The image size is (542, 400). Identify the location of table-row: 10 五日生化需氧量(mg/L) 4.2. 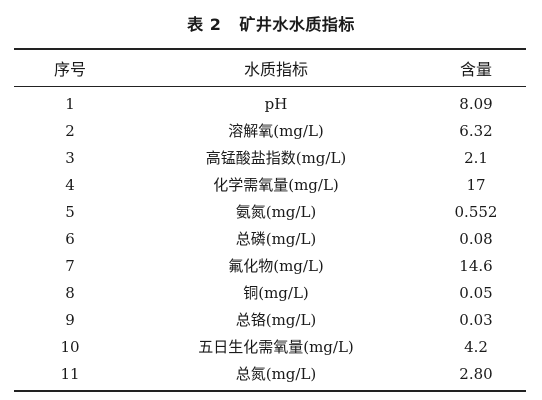
(270, 346).